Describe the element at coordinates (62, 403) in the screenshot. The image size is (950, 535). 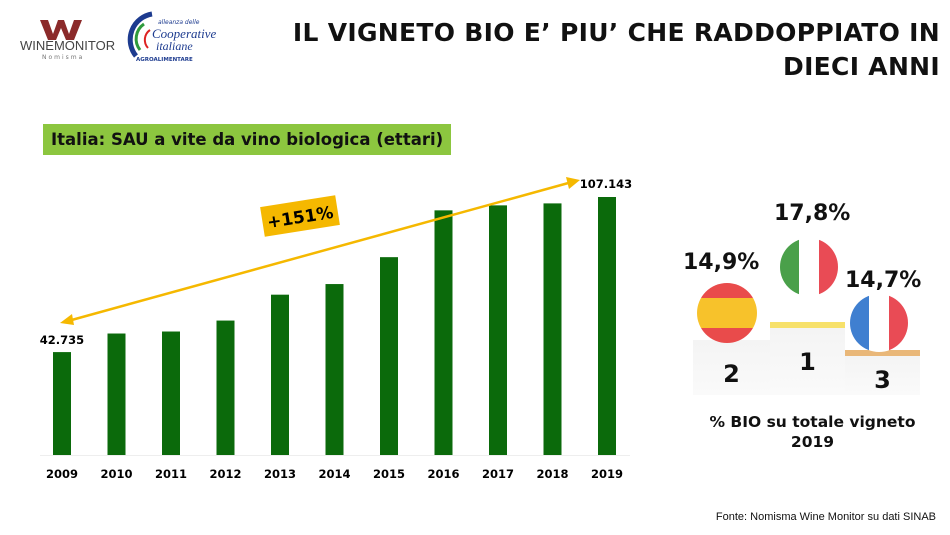
I see `bar-2009` at that location.